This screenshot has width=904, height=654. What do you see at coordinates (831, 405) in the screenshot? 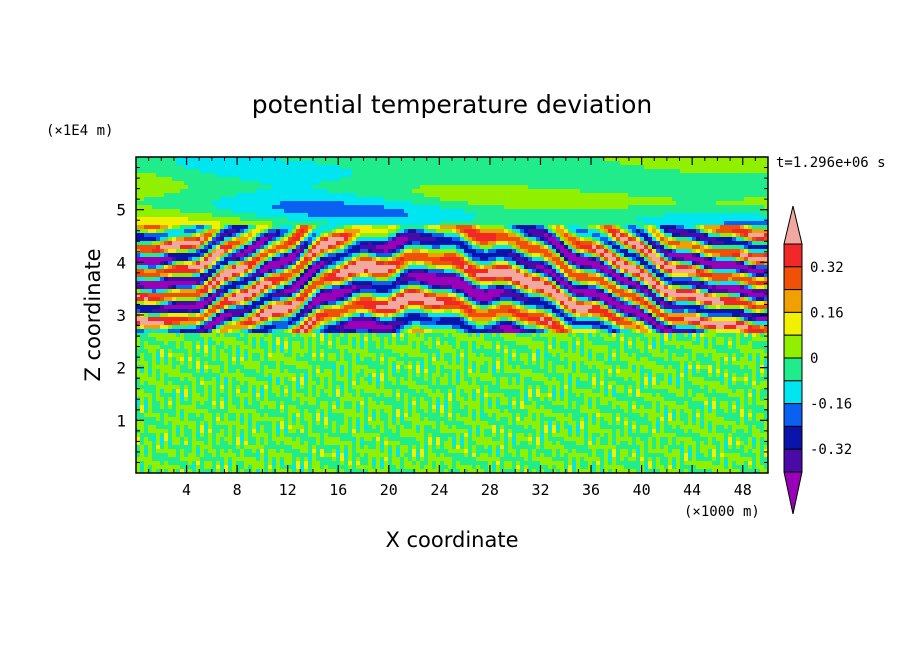
I see `colorbar-label: -0.16` at bounding box center [831, 405].